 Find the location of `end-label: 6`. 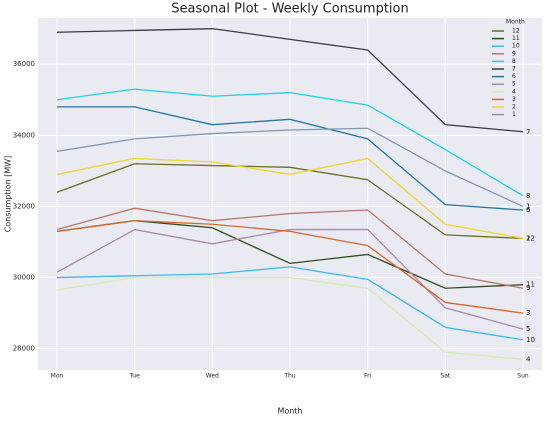

end-label: 6 is located at coordinates (528, 210).